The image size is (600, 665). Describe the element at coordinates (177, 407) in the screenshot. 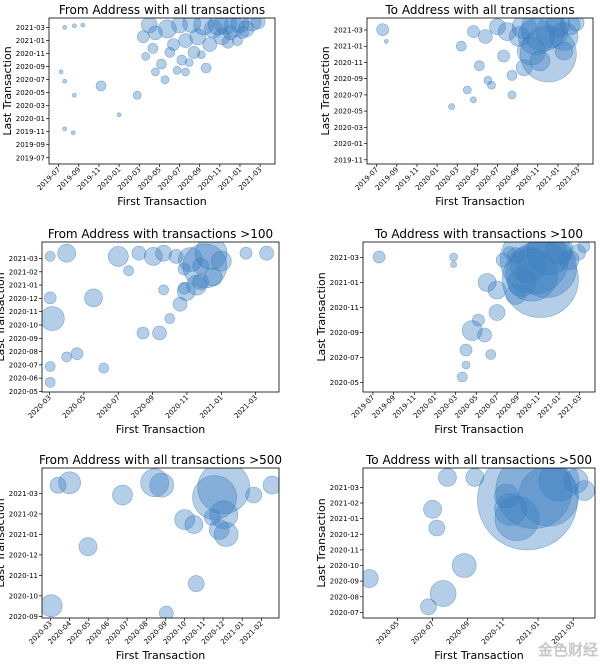

I see `x-tick-label: 2020-11` at that location.